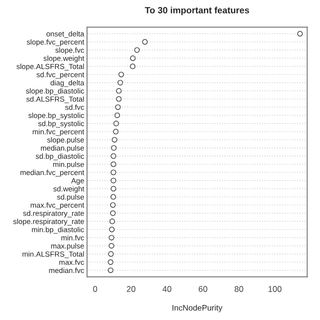 The width and height of the screenshot is (320, 320). Describe the element at coordinates (95, 289) in the screenshot. I see `x-tick-label: 0` at that location.